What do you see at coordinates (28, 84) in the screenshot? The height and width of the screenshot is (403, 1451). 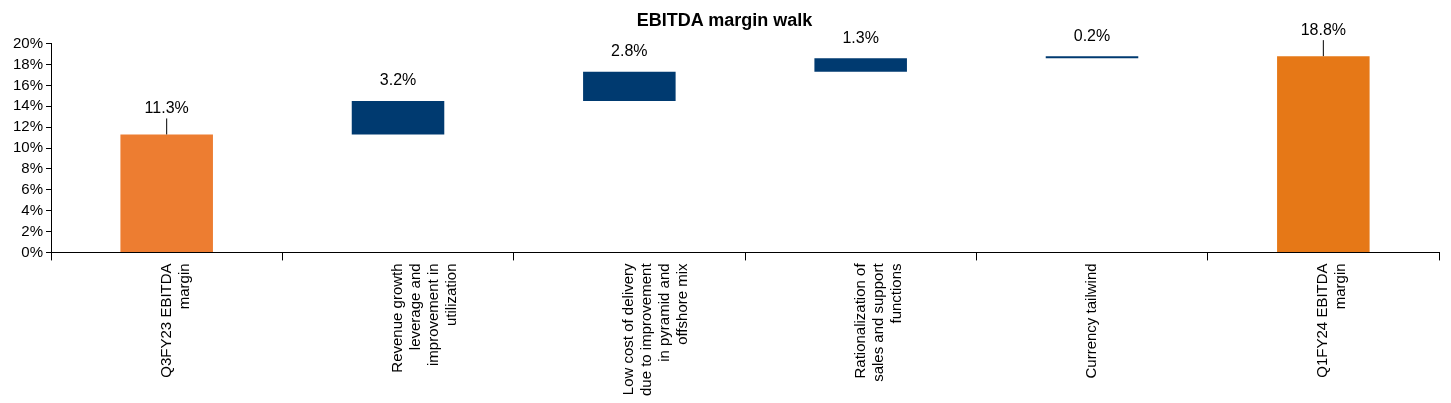 I see `y-tick-label: 16%` at bounding box center [28, 84].